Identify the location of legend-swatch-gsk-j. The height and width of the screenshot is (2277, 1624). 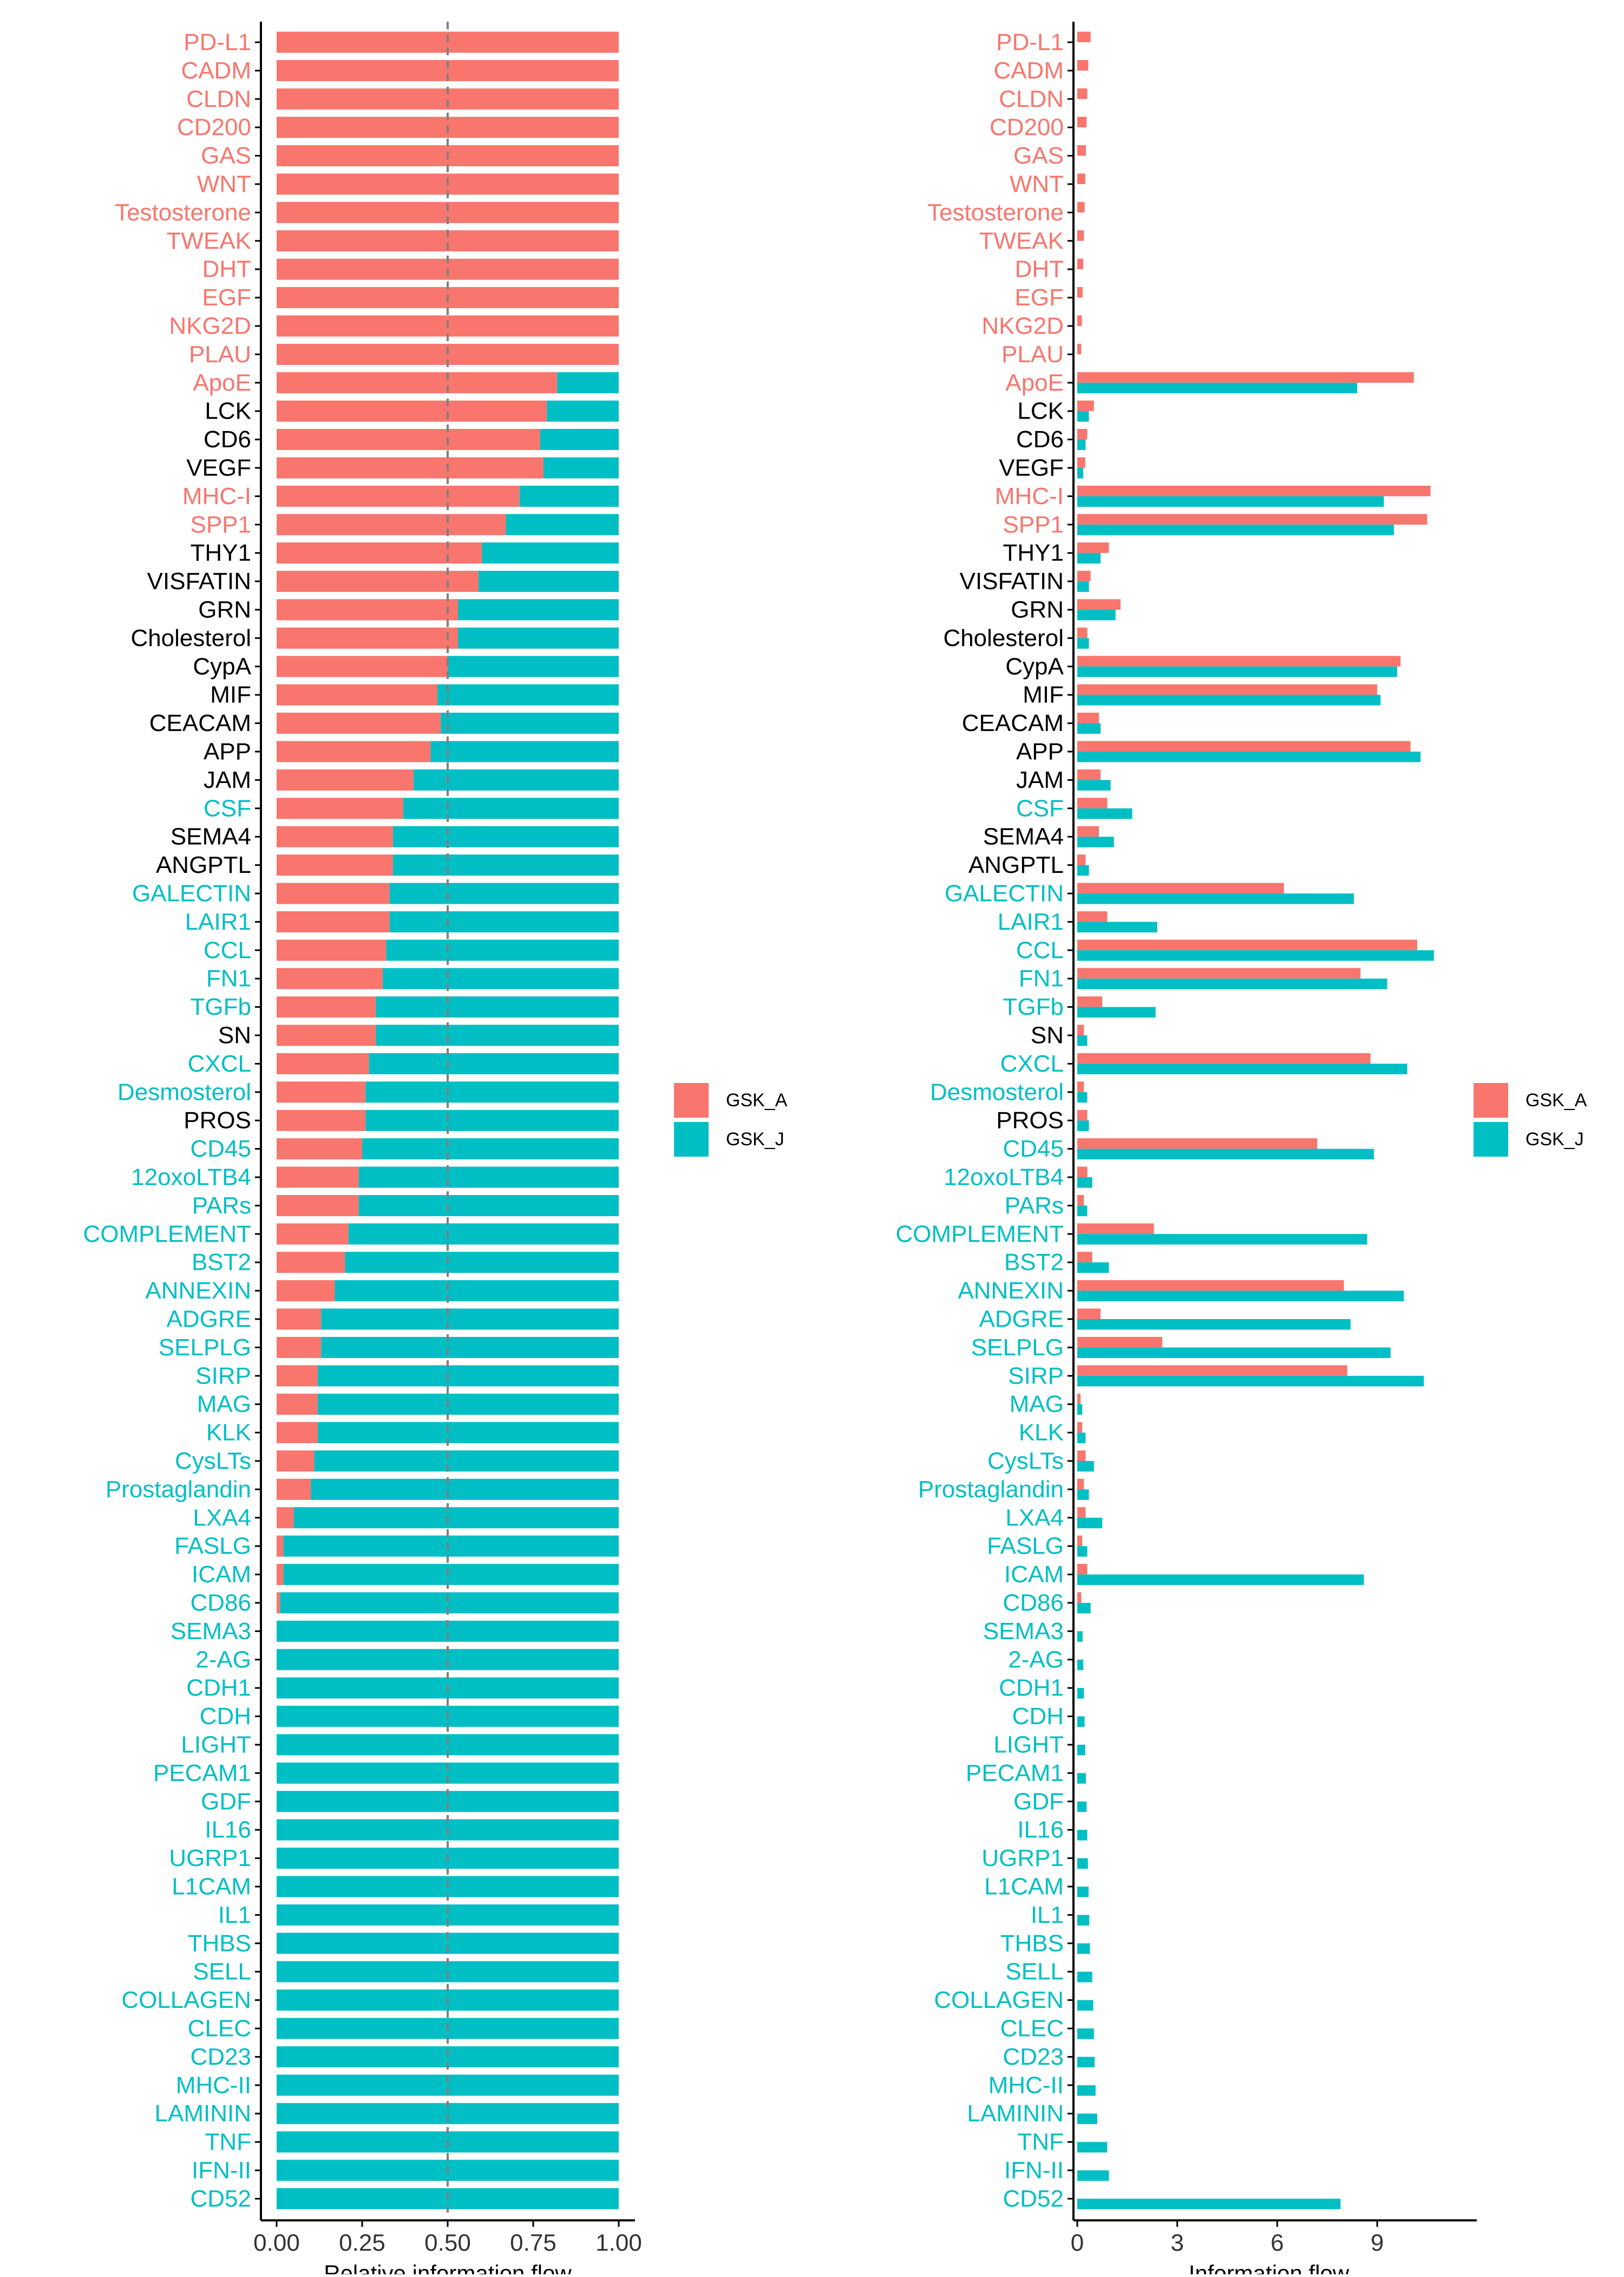
(692, 1139).